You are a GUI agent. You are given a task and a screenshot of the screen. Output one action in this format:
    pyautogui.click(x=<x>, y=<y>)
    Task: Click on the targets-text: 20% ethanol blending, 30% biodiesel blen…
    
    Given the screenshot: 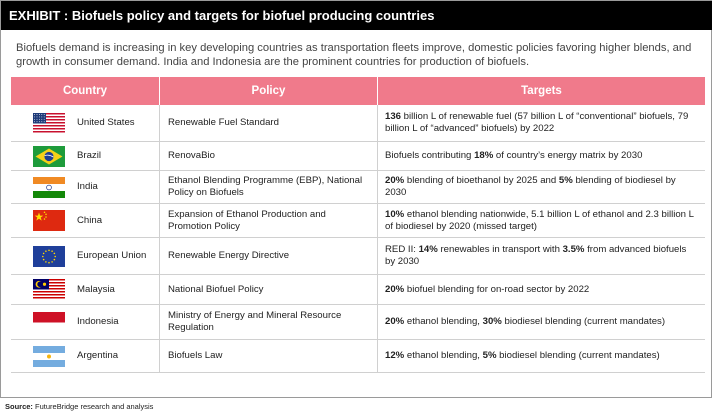 What is the action you would take?
    pyautogui.click(x=525, y=322)
    